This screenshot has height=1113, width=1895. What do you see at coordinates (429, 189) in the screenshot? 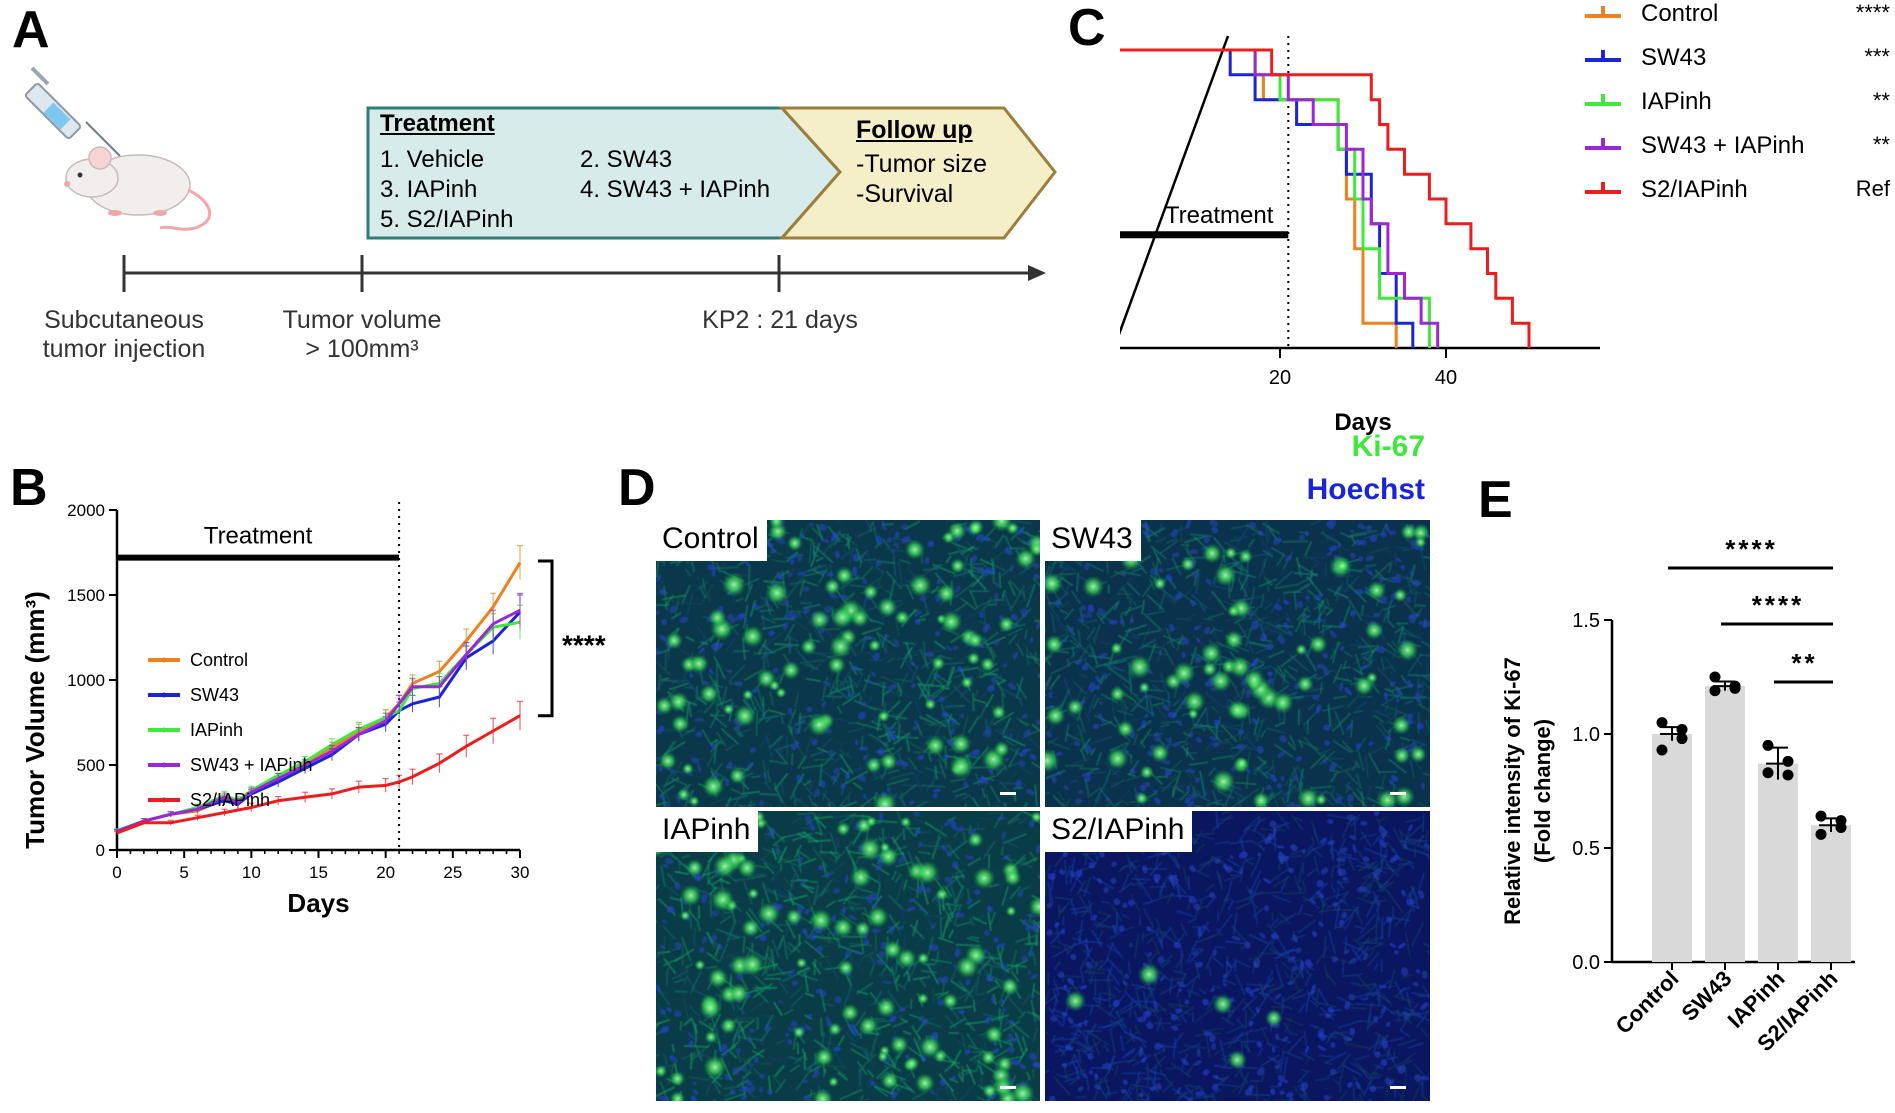
I see `treatment-item: 3. IAPinh` at bounding box center [429, 189].